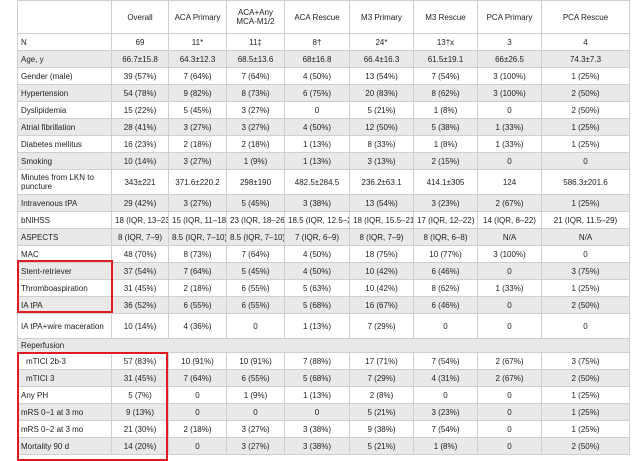  What do you see at coordinates (445, 220) in the screenshot?
I see `table-cell: 17 (IQR, 12–22)` at bounding box center [445, 220].